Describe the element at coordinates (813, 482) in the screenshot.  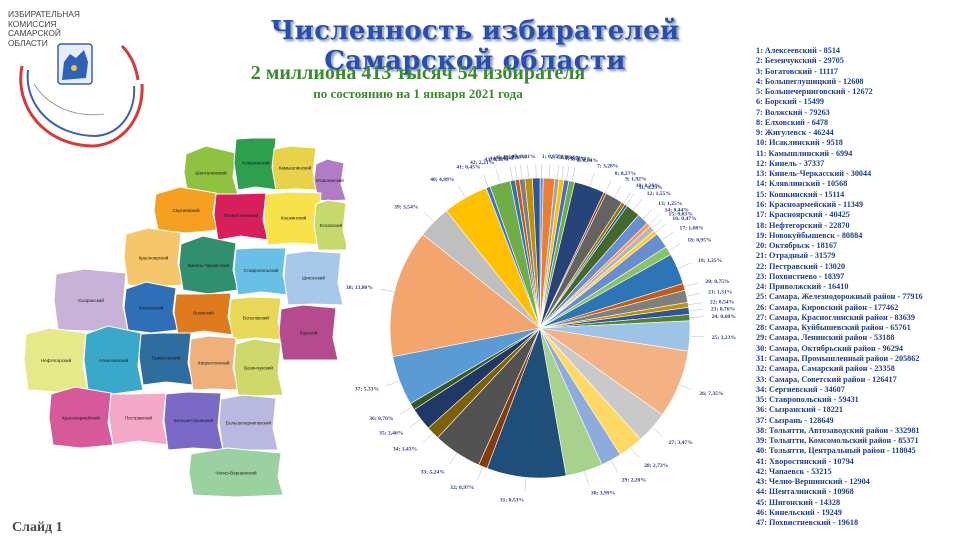
I see `legend-item: 43: Челно-Вершинский - 12904` at that location.